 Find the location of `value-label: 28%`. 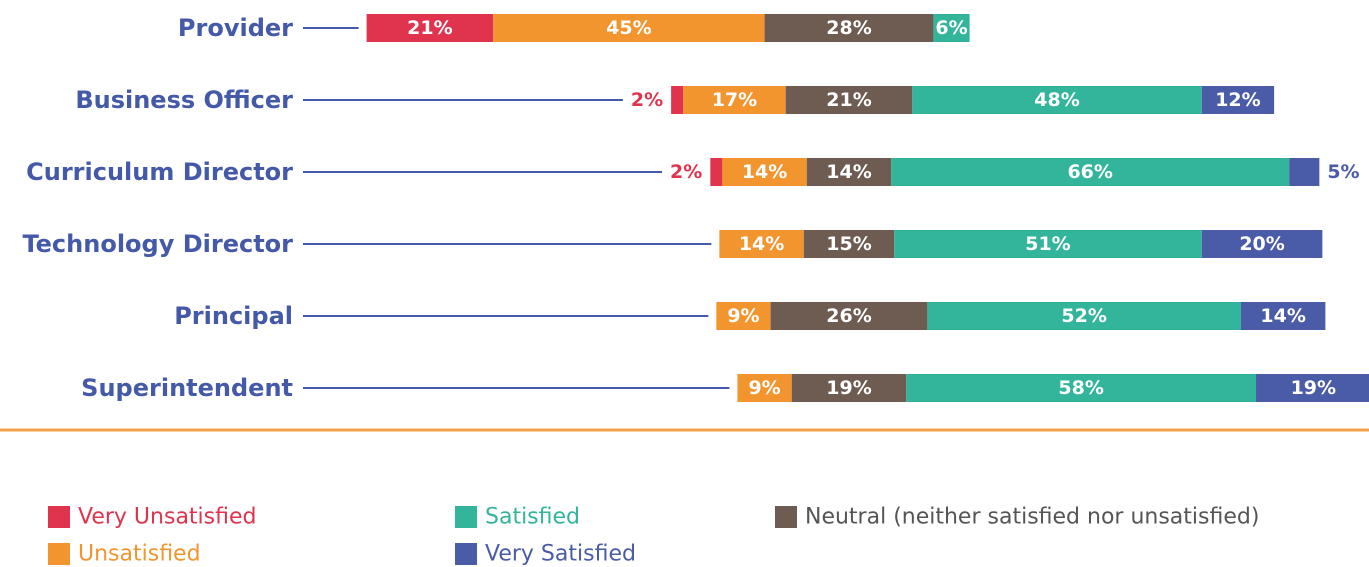

value-label: 28% is located at coordinates (848, 28).